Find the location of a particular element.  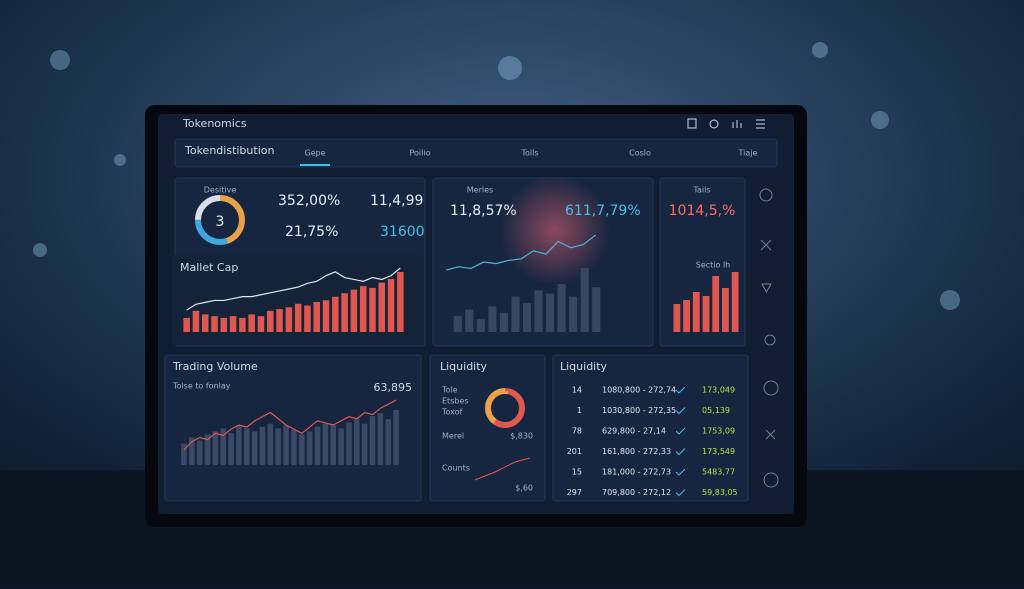

table-cell: 05,139 is located at coordinates (716, 410).